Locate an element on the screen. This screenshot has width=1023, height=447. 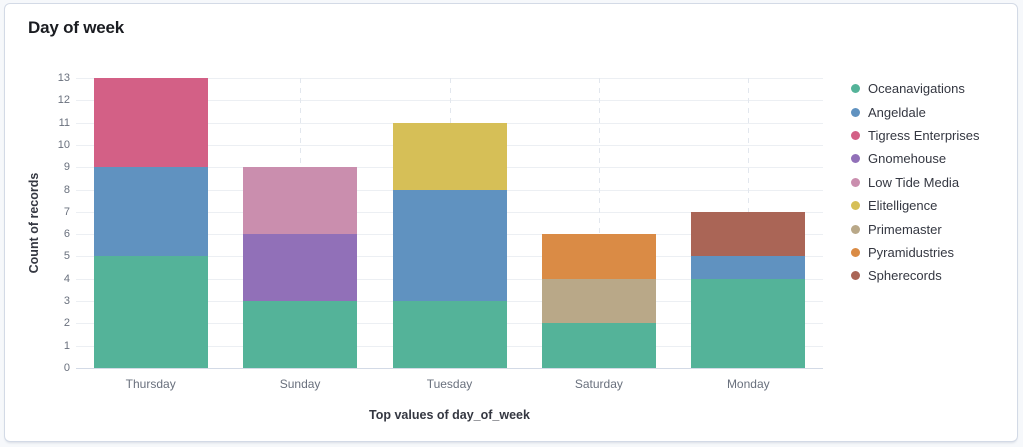
page-title: Day of week is located at coordinates (76, 27).